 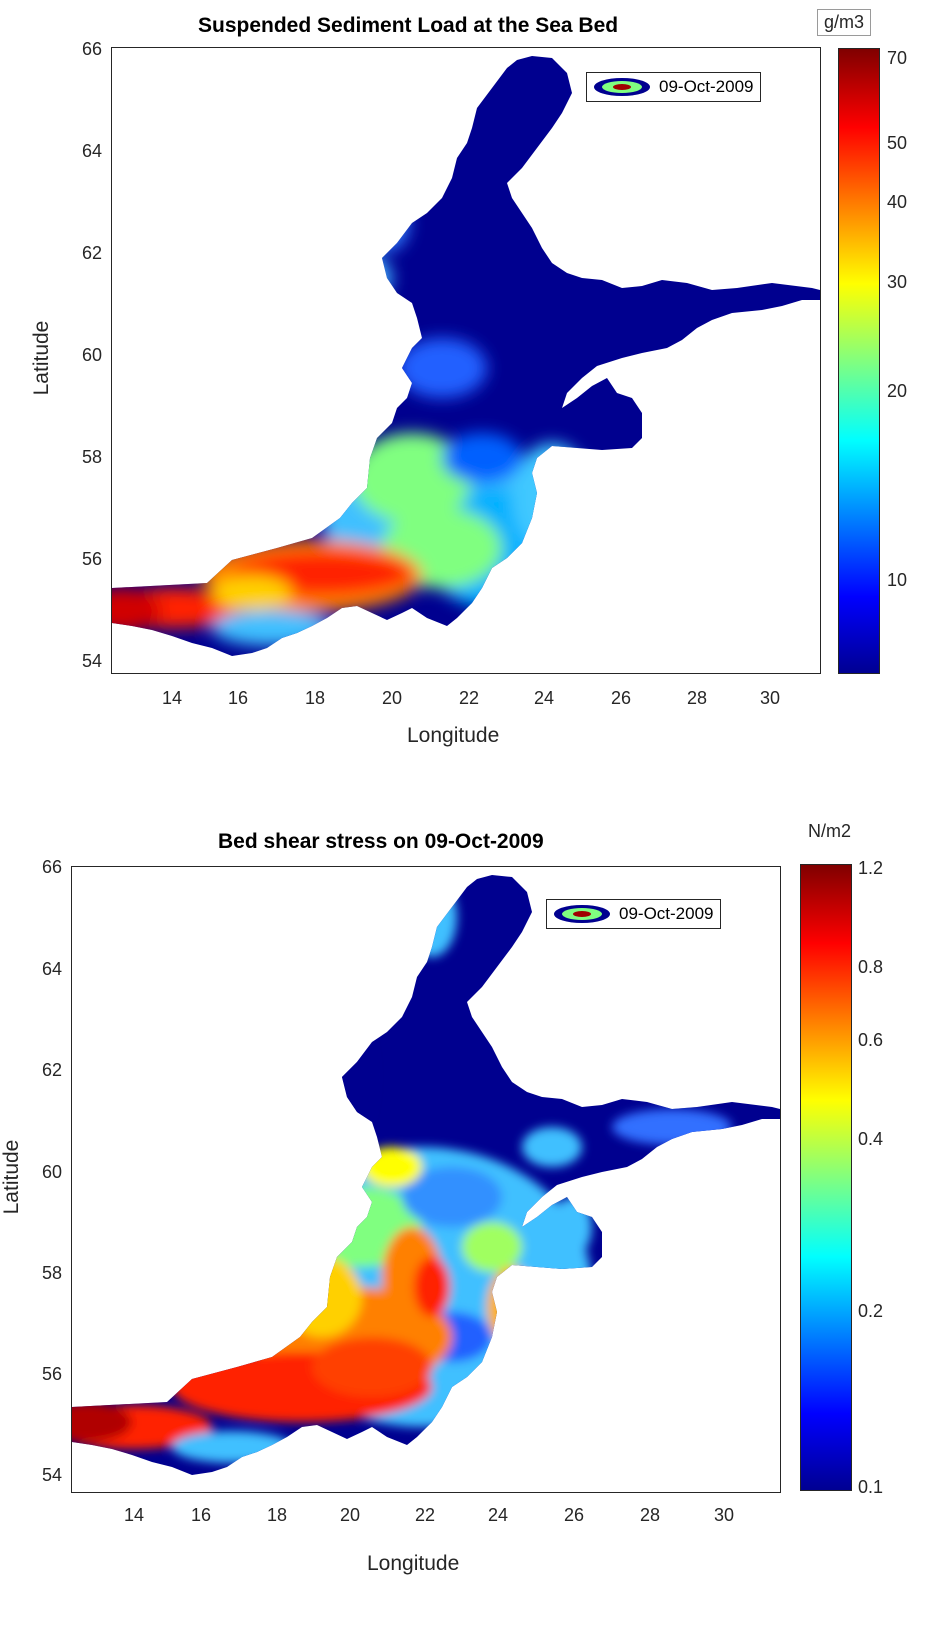 I want to click on colorbar-tick: 0.6, so click(x=871, y=1040).